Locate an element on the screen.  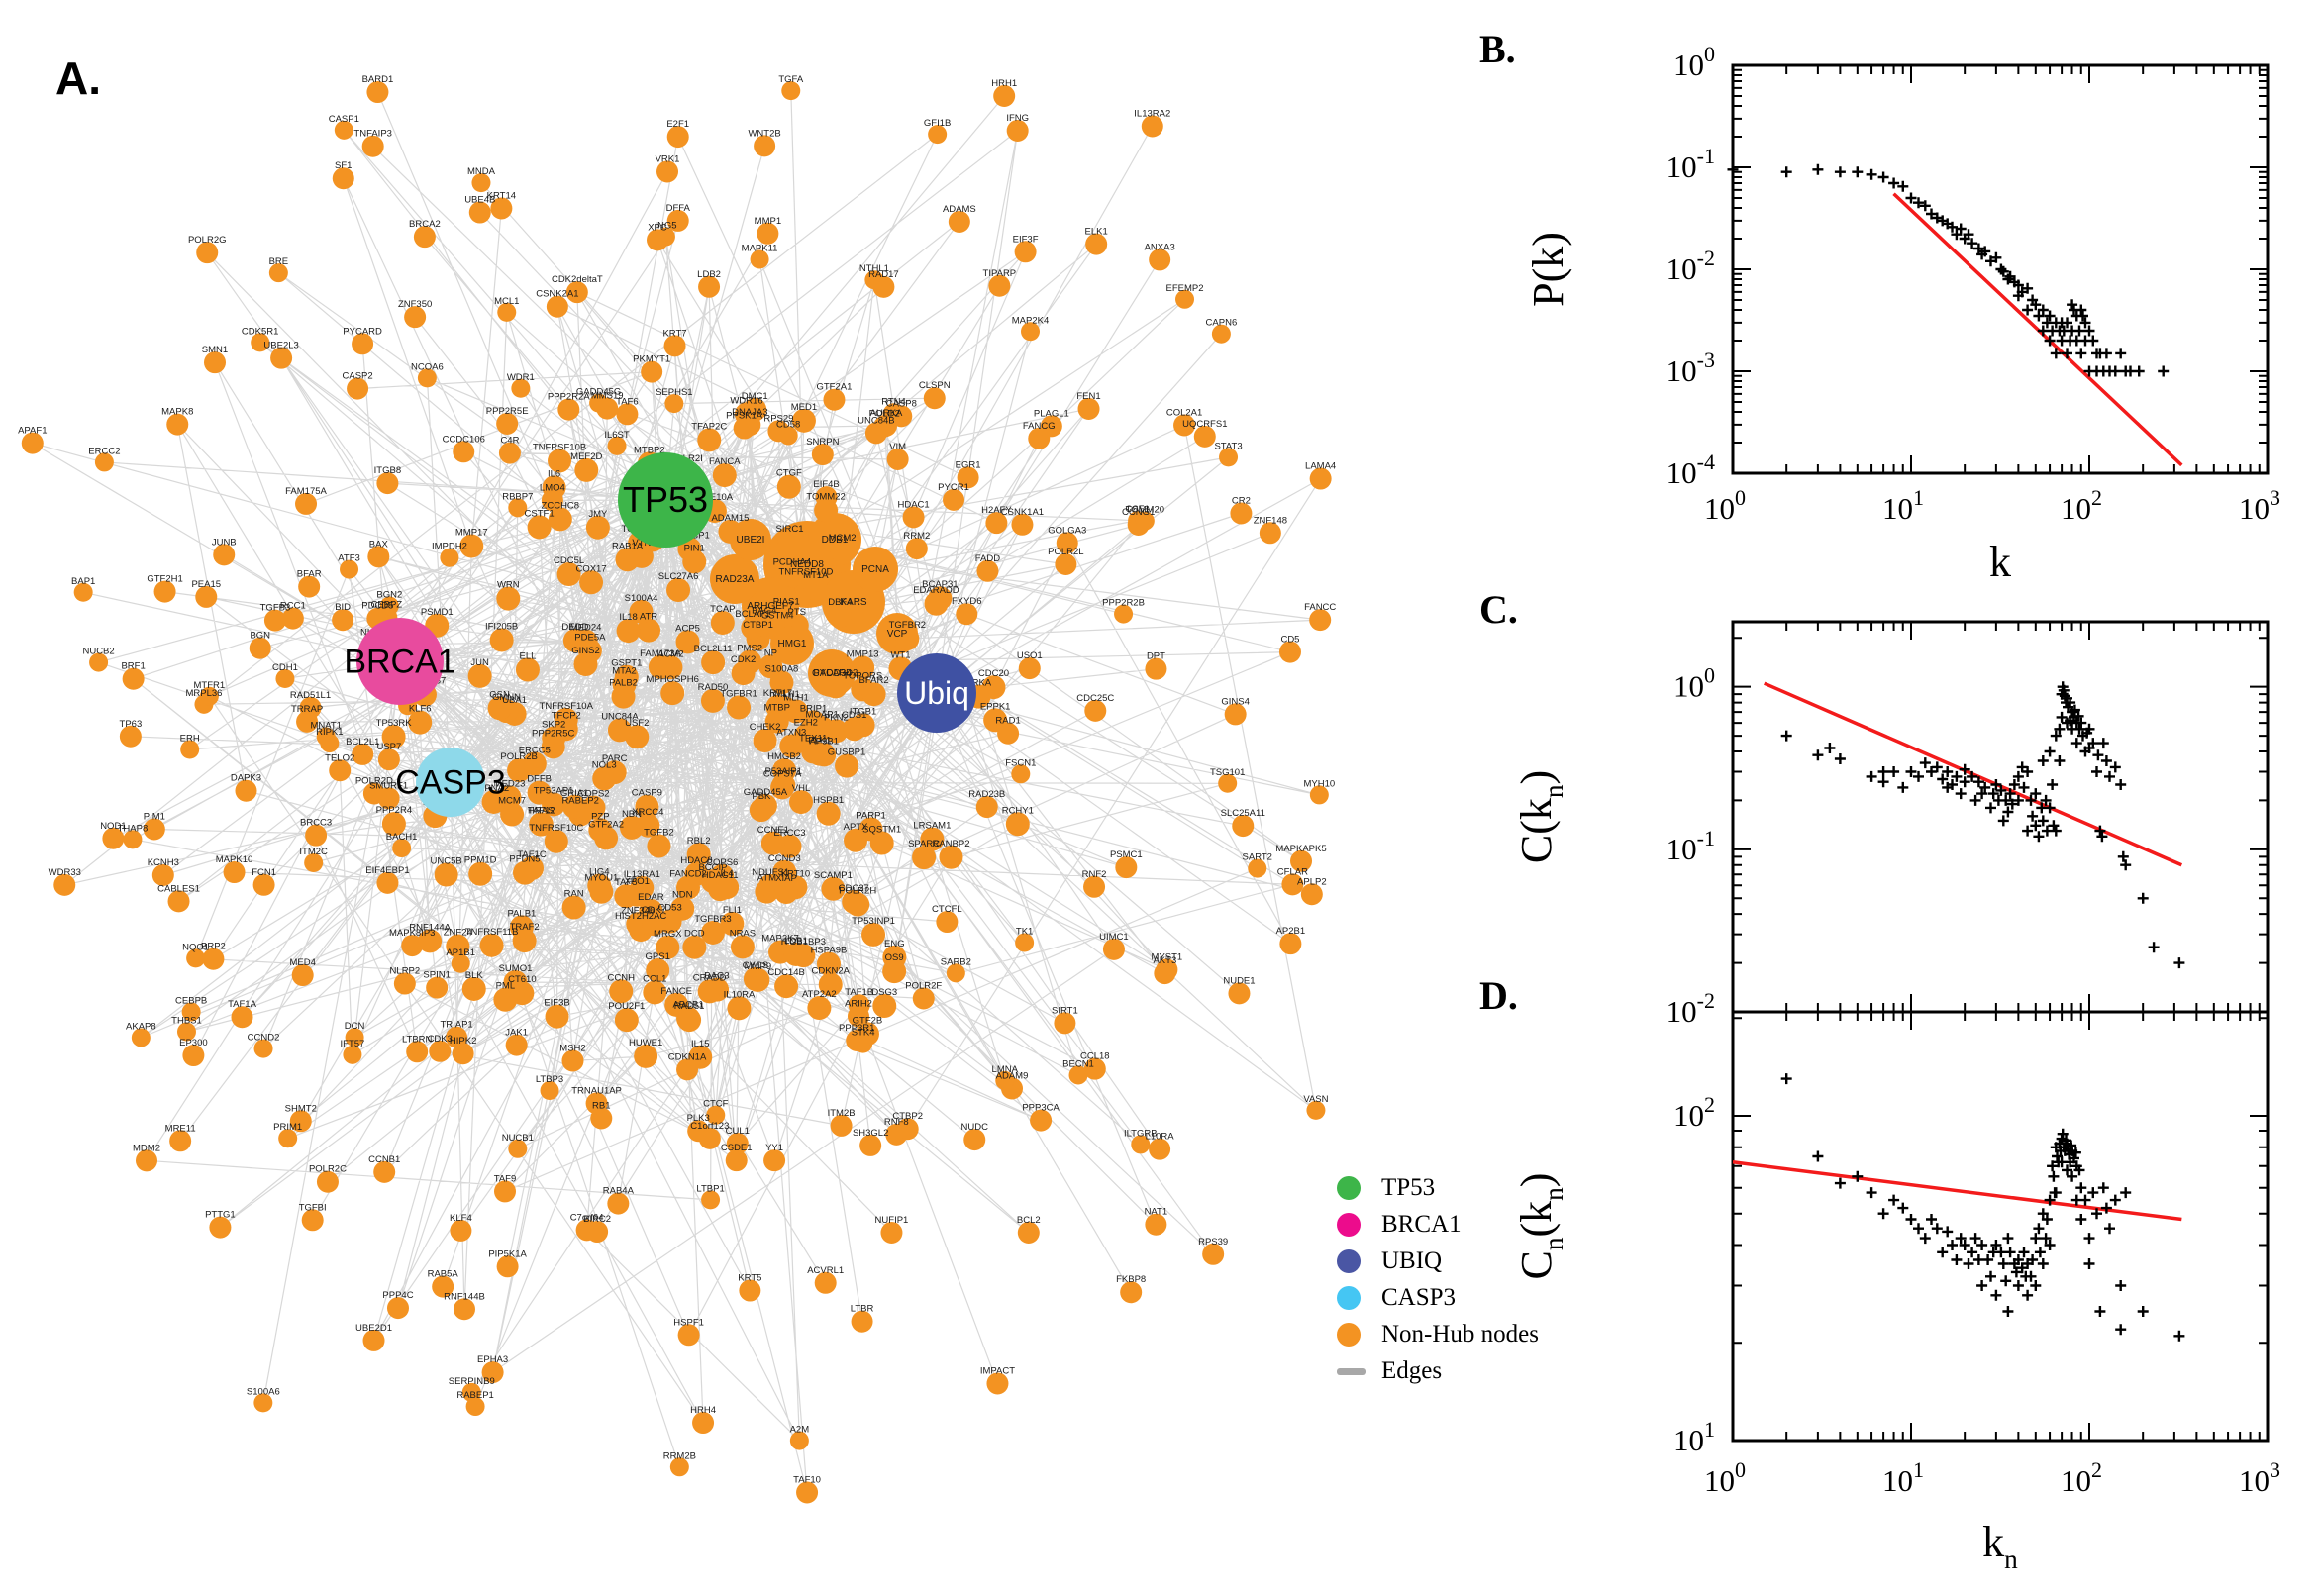
network-node-label: CFLAR is located at coordinates (1292, 871).